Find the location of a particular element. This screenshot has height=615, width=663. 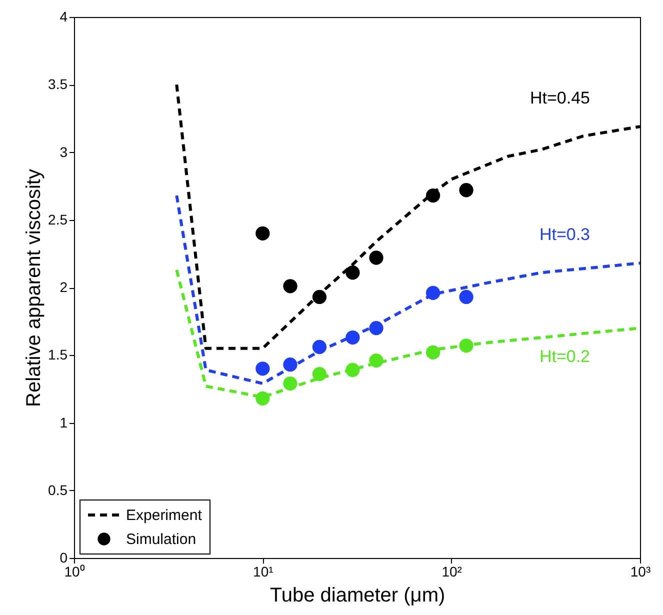

y-tick-label: 2.5 is located at coordinates (58, 219).